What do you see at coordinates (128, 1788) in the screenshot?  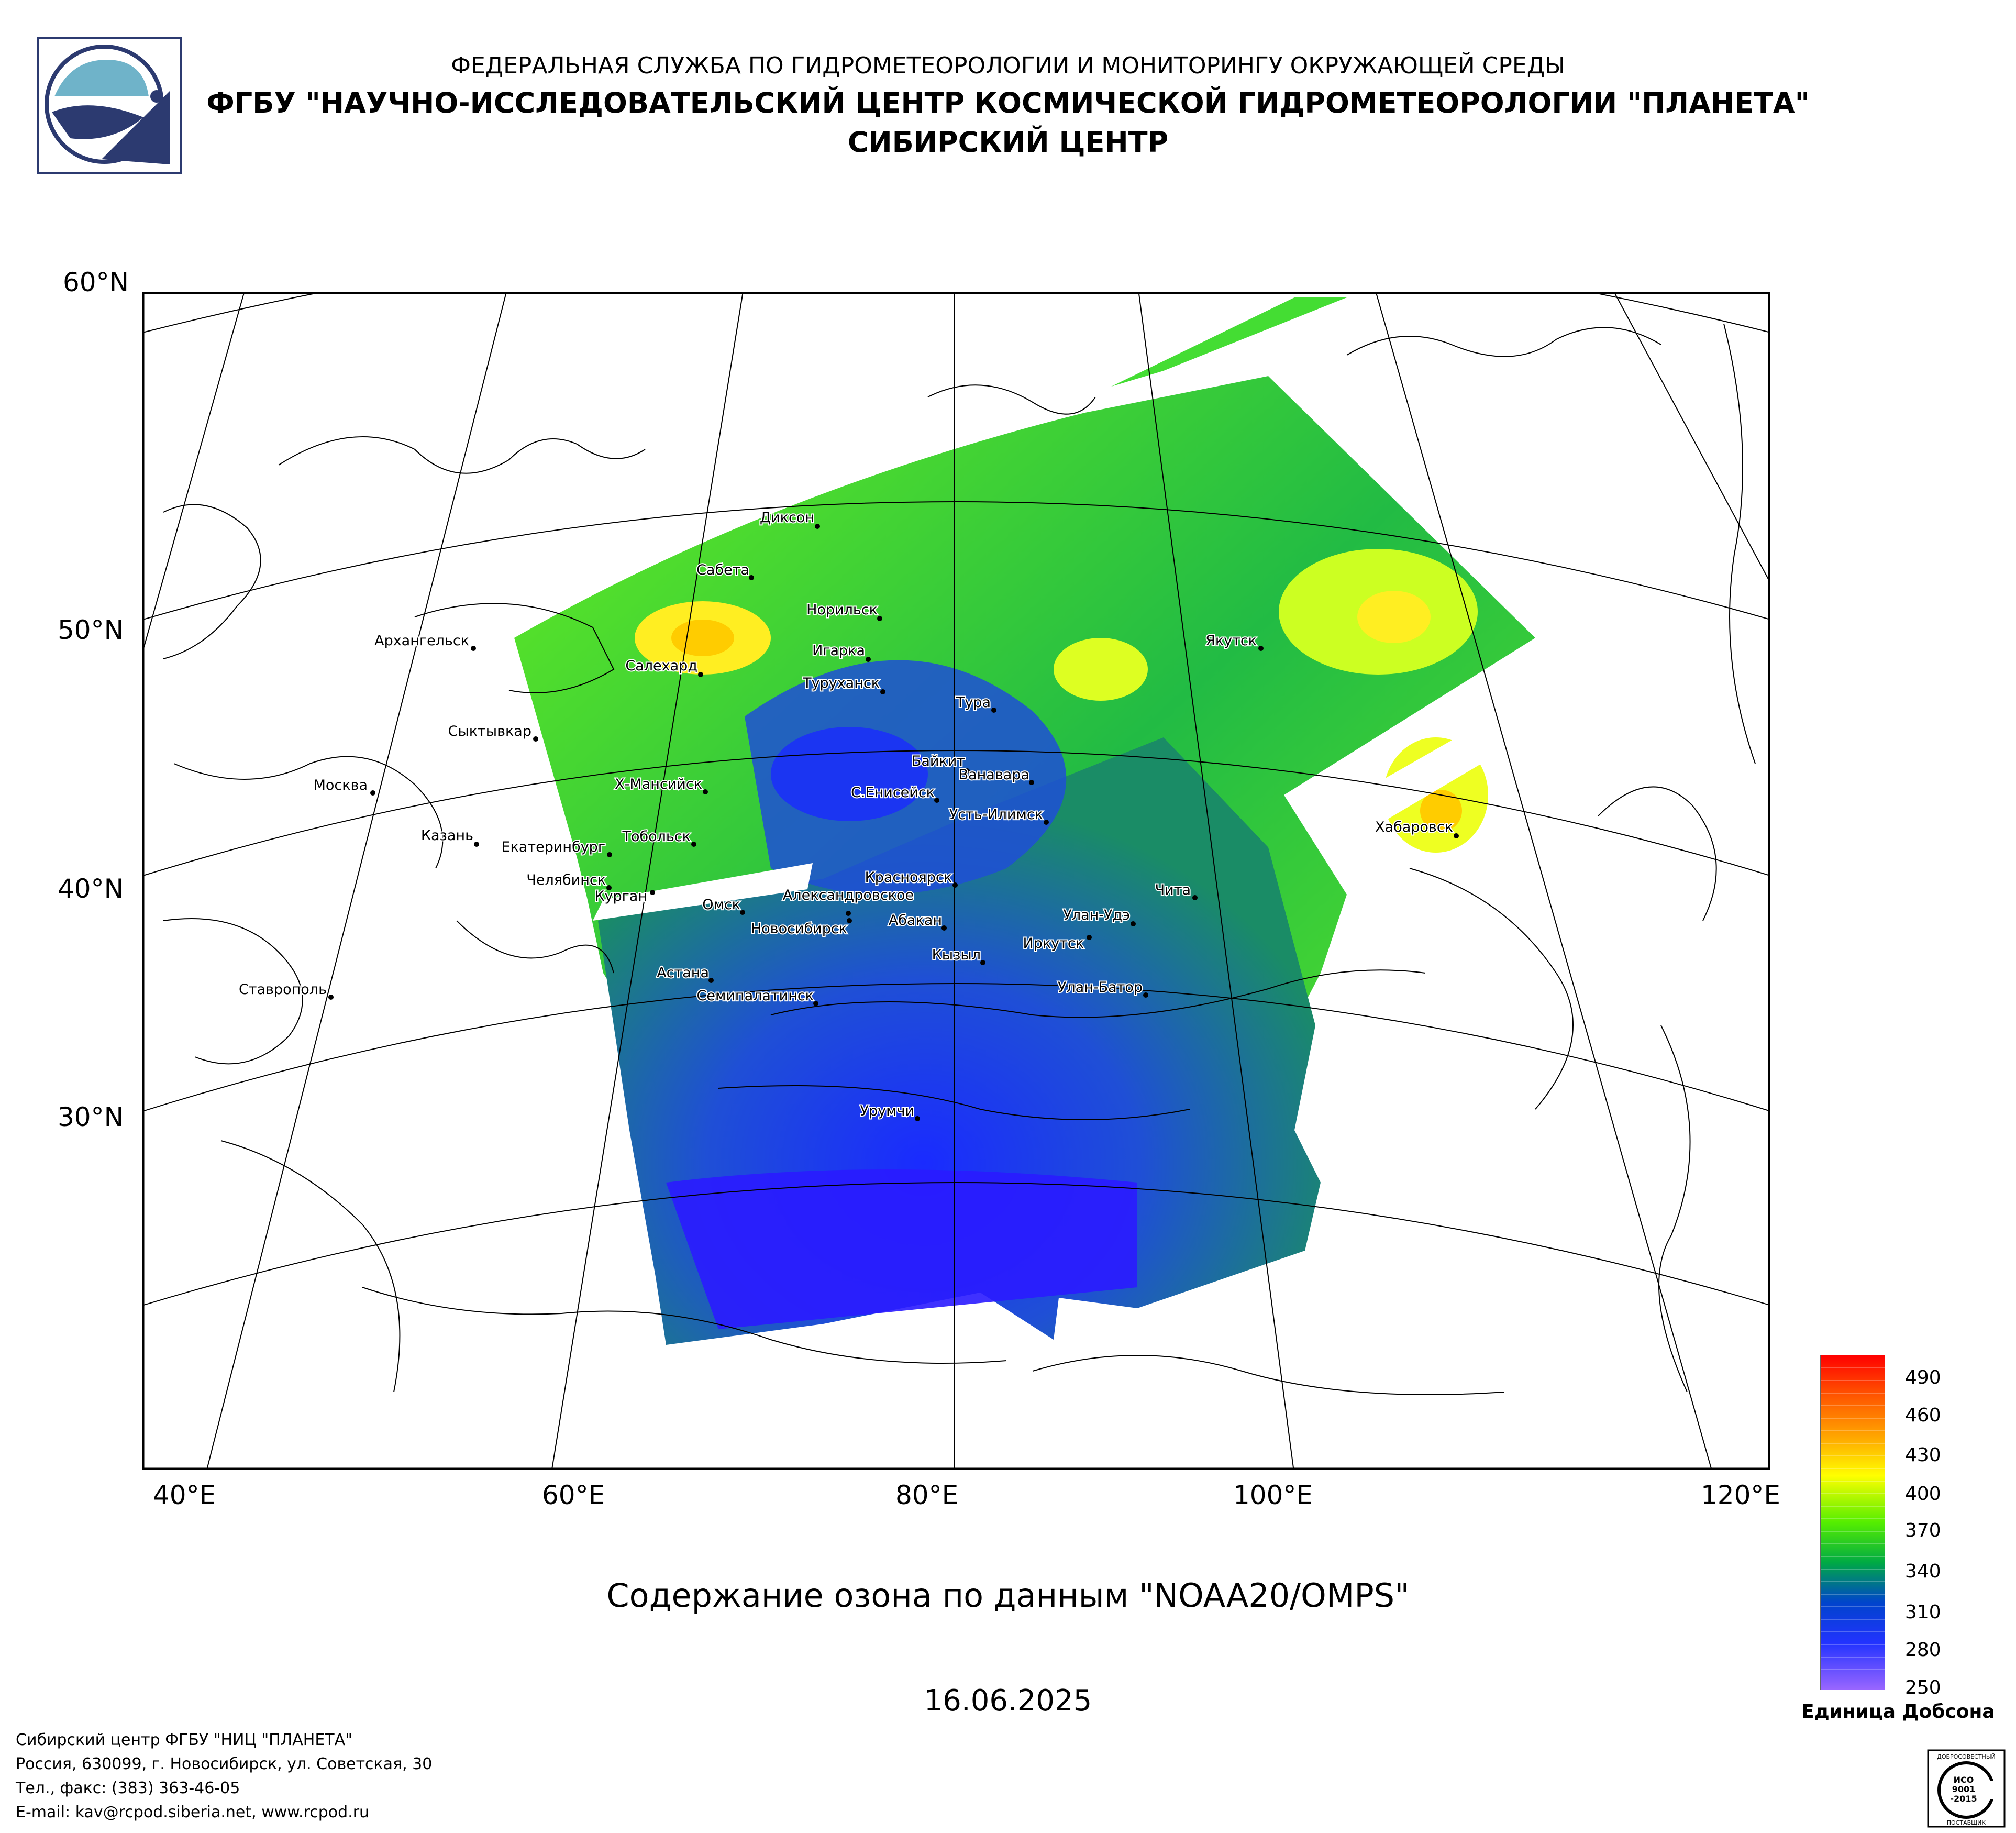 I see `contact-phone: Тел., факс: (383) 363-46-05` at bounding box center [128, 1788].